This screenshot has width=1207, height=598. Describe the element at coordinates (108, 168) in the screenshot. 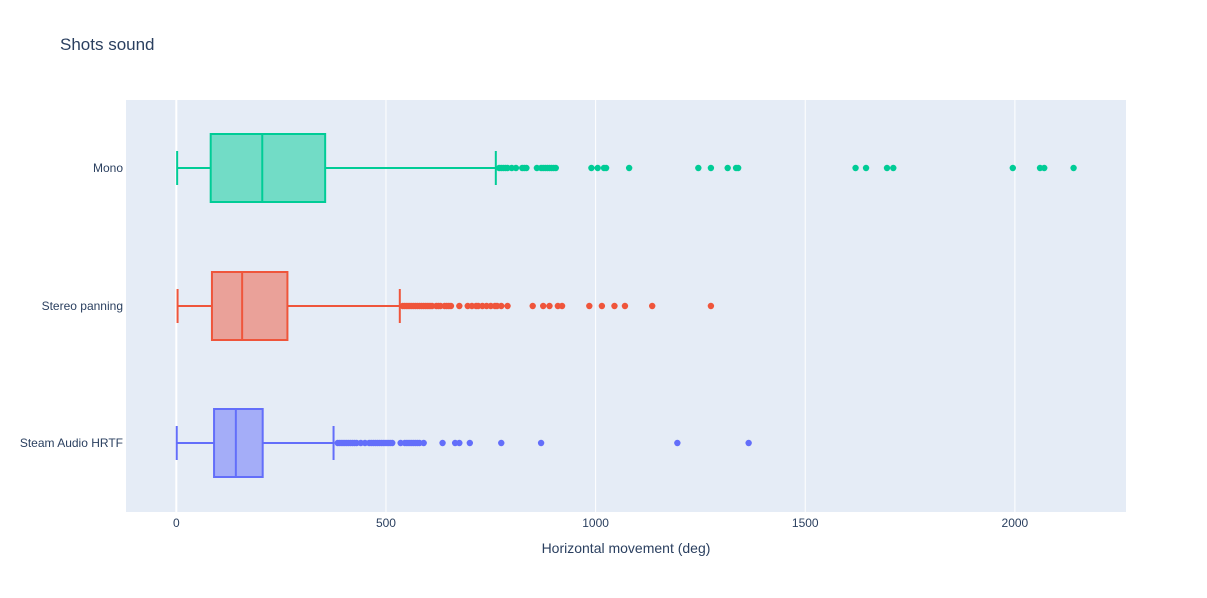

I see `y-category-label: Mono` at that location.